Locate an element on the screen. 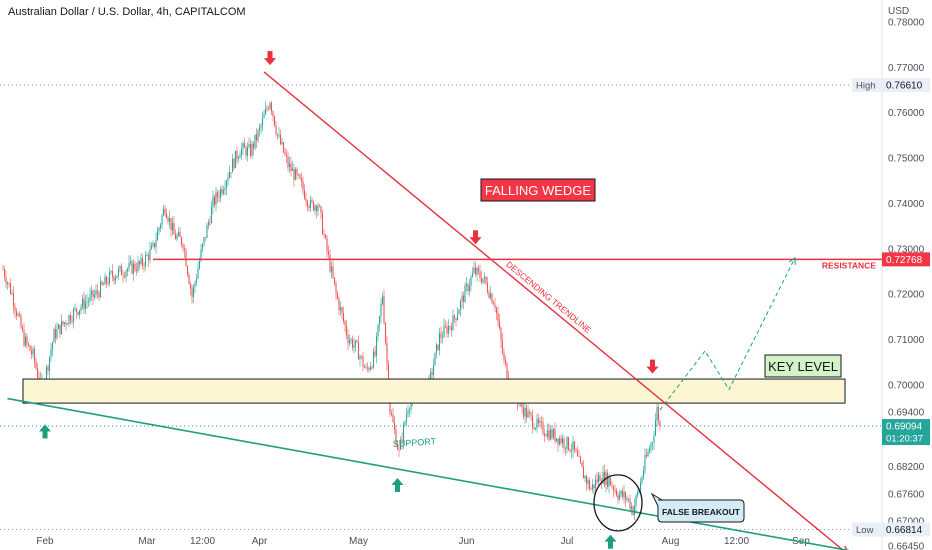  y-tick-label: 0.70000 is located at coordinates (906, 385).